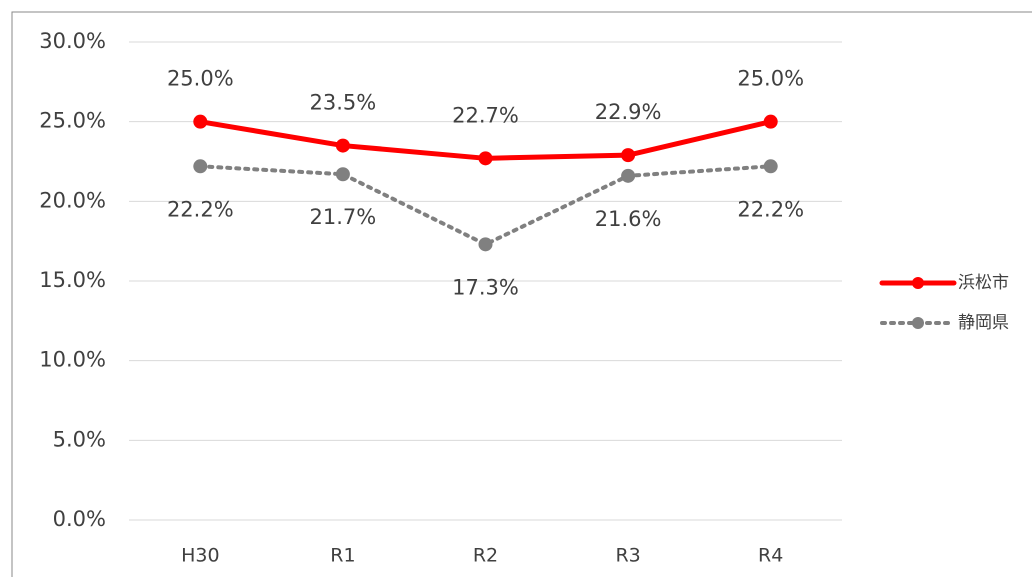 The width and height of the screenshot is (1032, 577). Describe the element at coordinates (627, 556) in the screenshot. I see `x-tick-label: R3` at that location.